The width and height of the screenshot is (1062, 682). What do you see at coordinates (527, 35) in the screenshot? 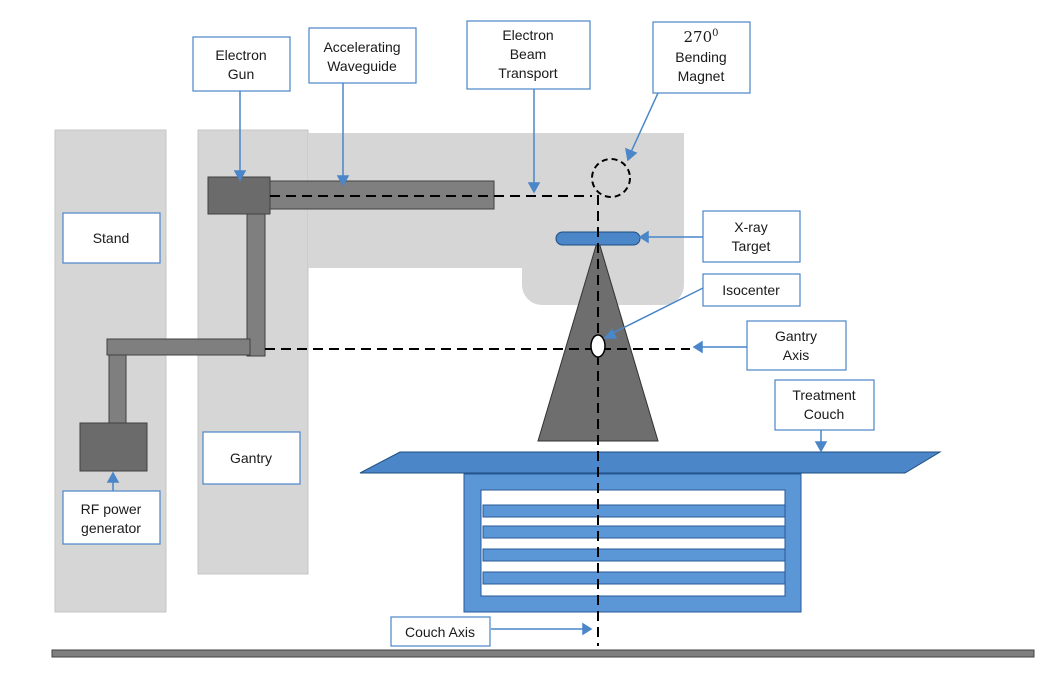
I see `beam-transport-label-line1: Electron` at bounding box center [527, 35].